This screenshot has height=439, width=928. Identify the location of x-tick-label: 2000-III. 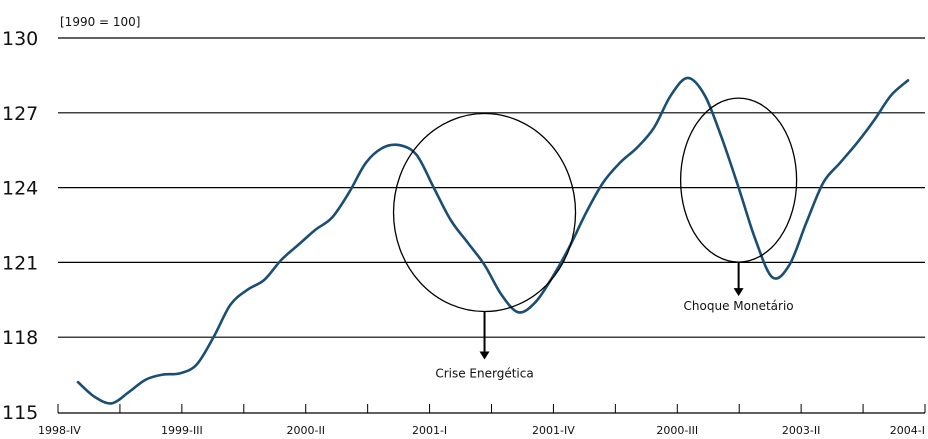
(677, 430).